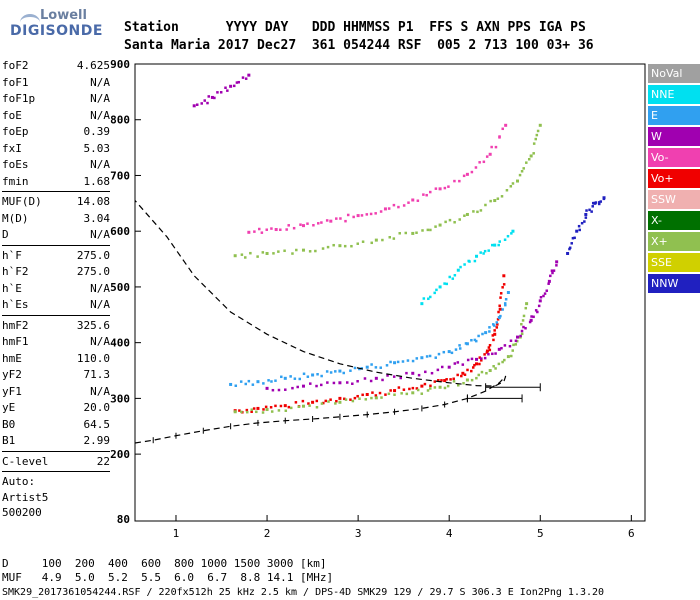 Image resolution: width=700 pixels, height=600 pixels. I want to click on logo-text-digisonde: DIGISONDE, so click(56, 31).